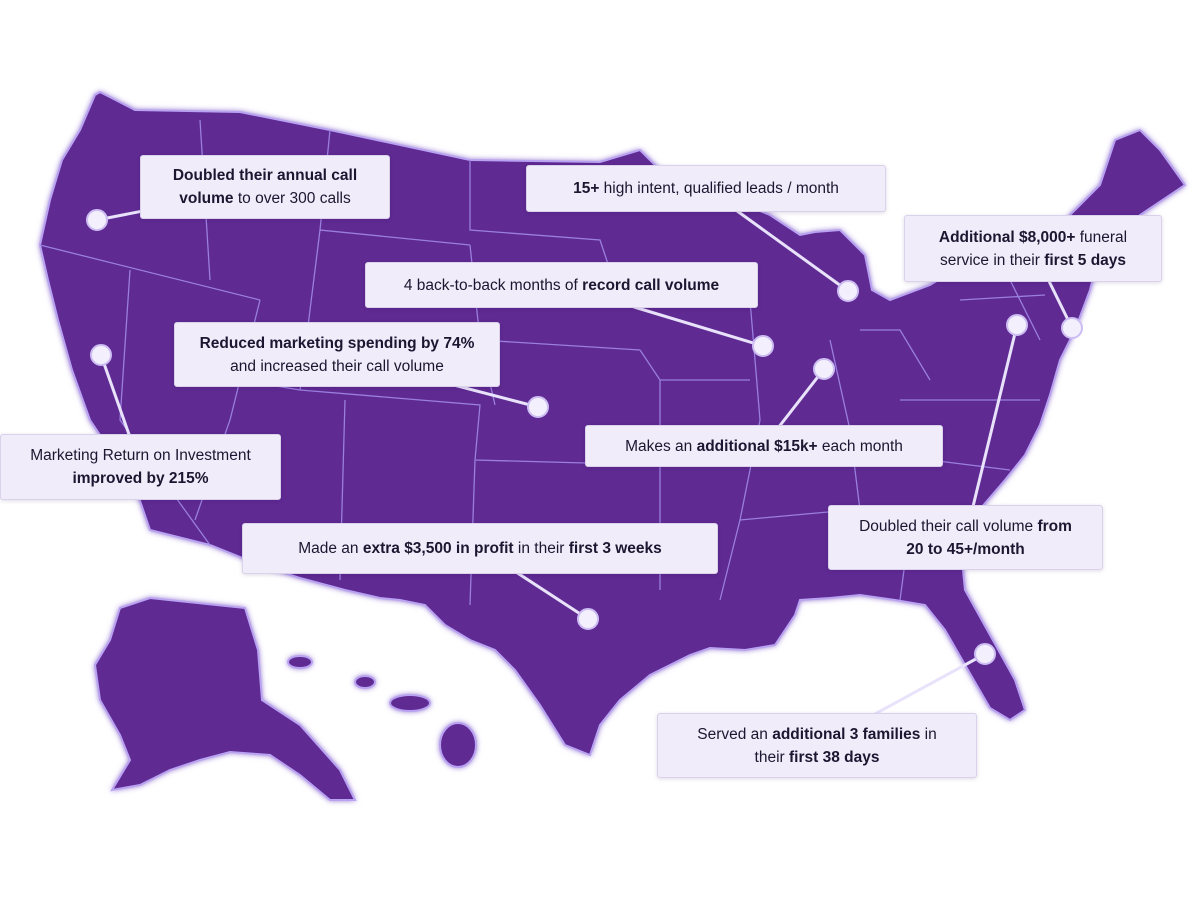 Image resolution: width=1200 pixels, height=900 pixels. Describe the element at coordinates (651, 285) in the screenshot. I see `callout-emphasis: record call volume` at that location.